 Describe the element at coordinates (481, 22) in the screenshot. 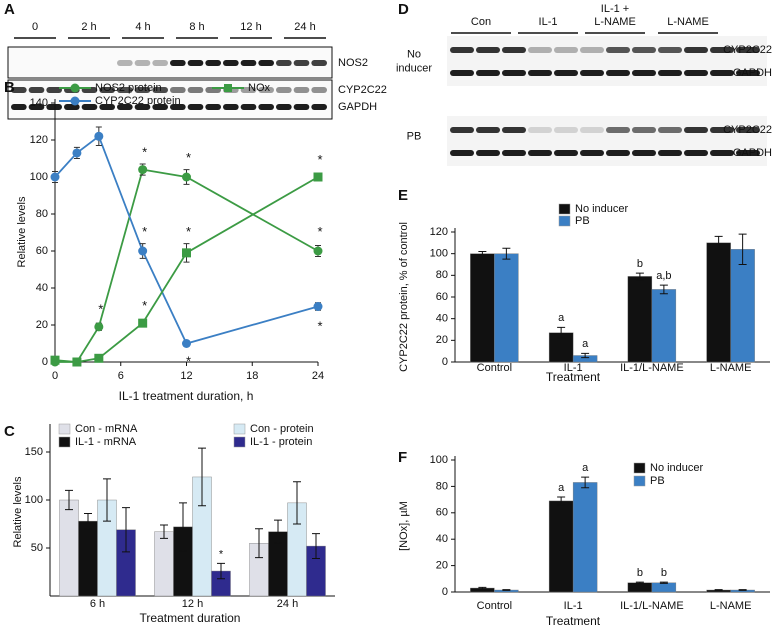

I see `group-label: Con` at that location.